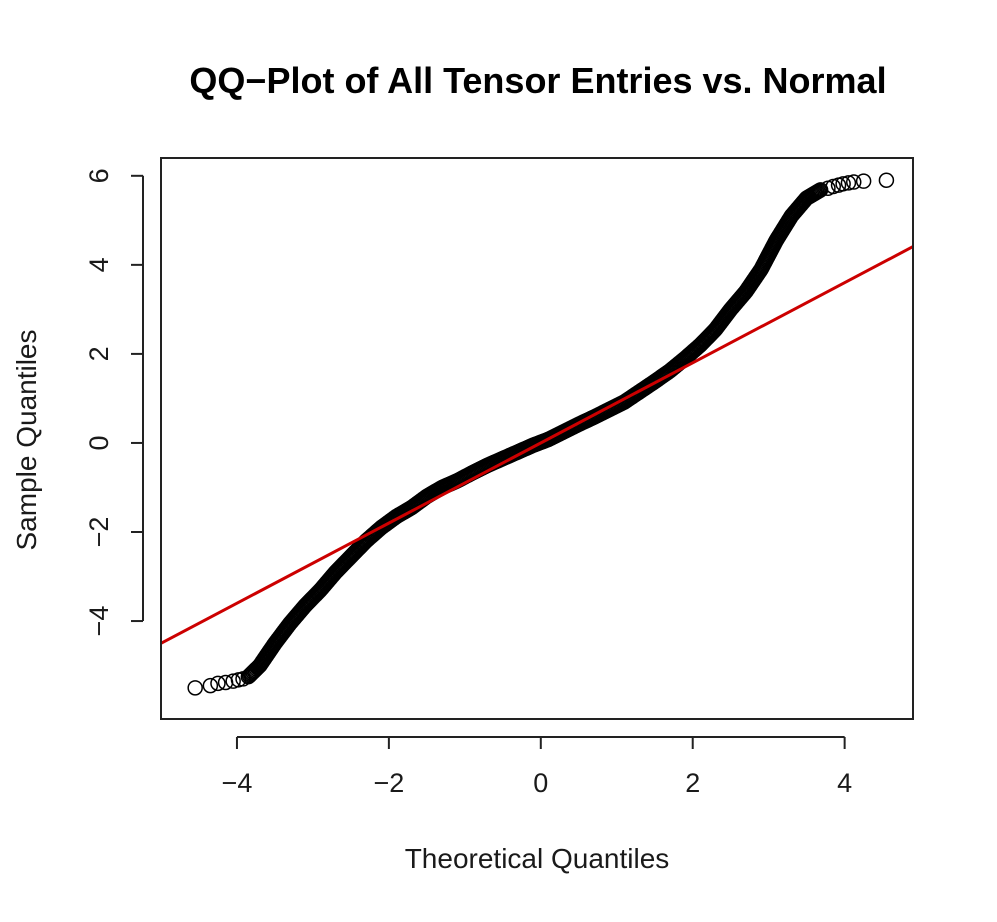 The height and width of the screenshot is (922, 997). Describe the element at coordinates (99, 442) in the screenshot. I see `y-tick-label: 0` at that location.